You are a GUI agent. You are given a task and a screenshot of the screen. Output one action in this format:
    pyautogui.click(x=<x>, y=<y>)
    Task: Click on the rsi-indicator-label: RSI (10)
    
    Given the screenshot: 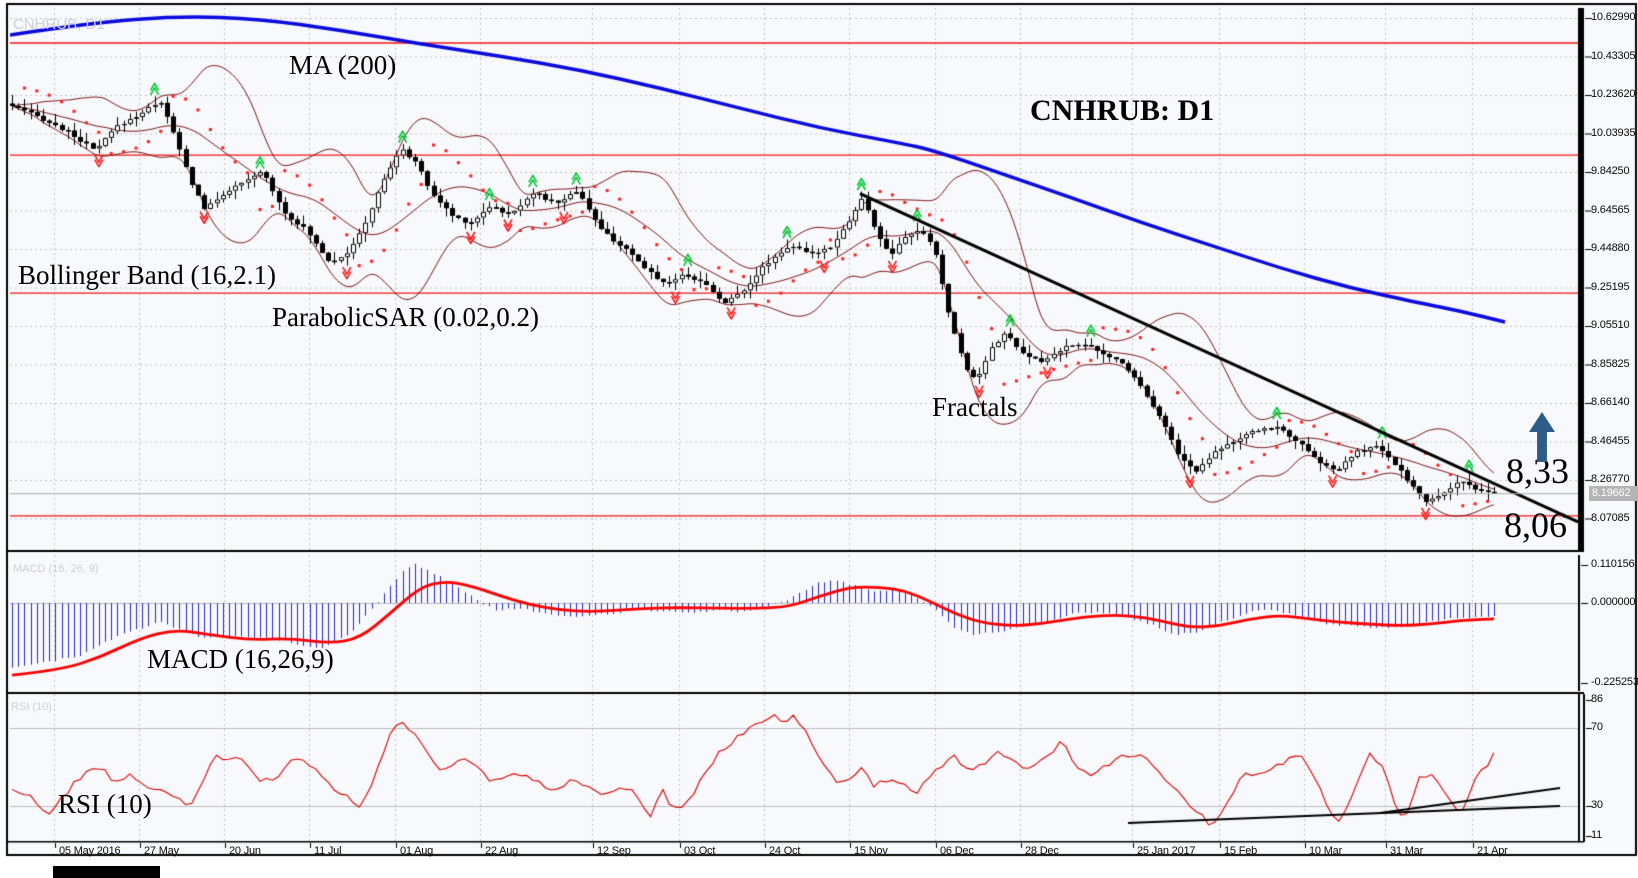 What is the action you would take?
    pyautogui.click(x=105, y=804)
    